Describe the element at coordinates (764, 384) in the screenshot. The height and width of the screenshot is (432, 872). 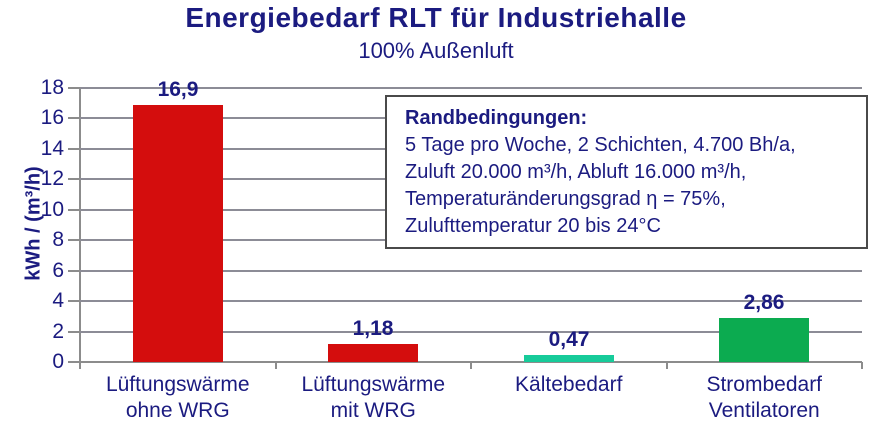
I see `category-label-line: Strombedarf` at that location.